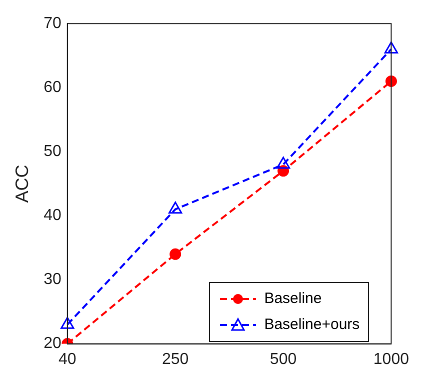 The image size is (423, 383). What do you see at coordinates (53, 87) in the screenshot?
I see `y-tick-label: 60` at bounding box center [53, 87].